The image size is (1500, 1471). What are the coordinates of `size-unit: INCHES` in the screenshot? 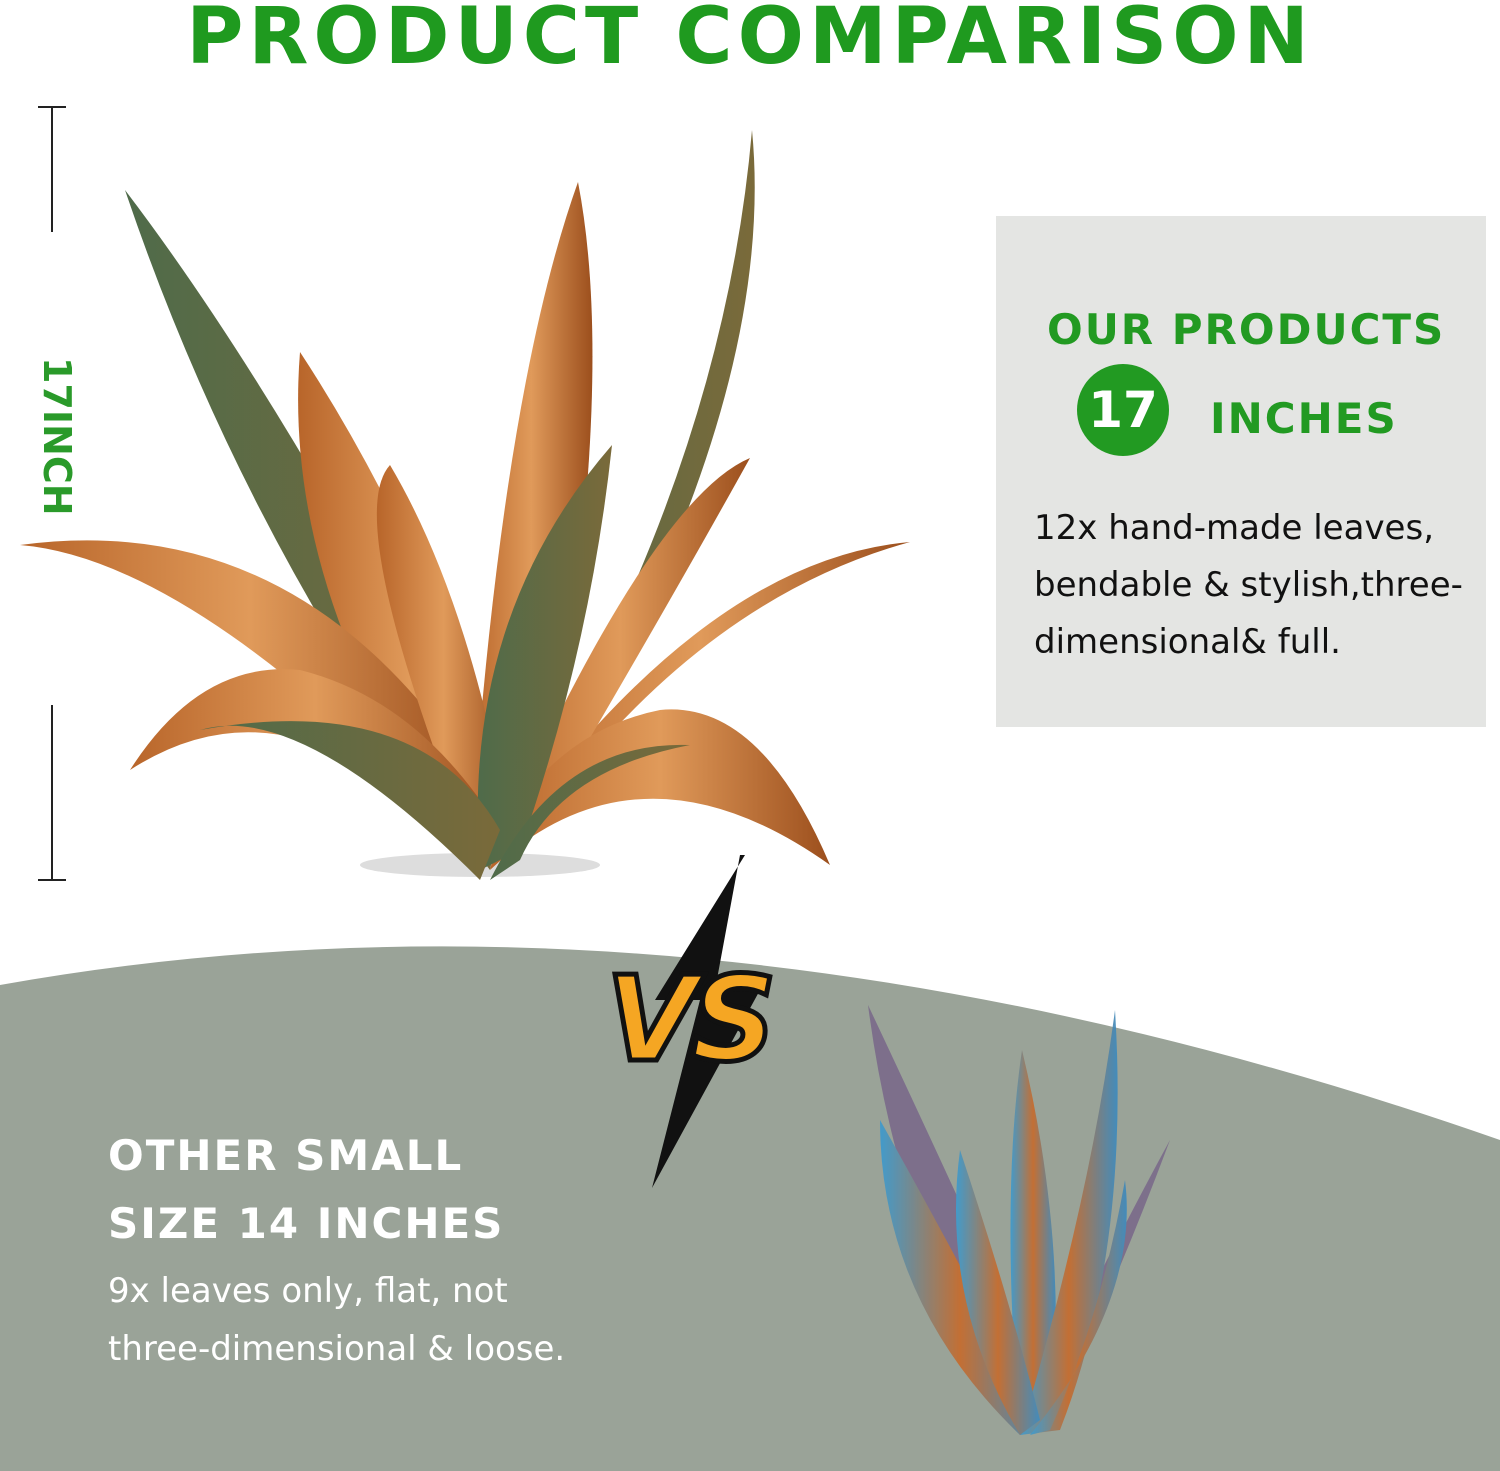 It's located at (1304, 418).